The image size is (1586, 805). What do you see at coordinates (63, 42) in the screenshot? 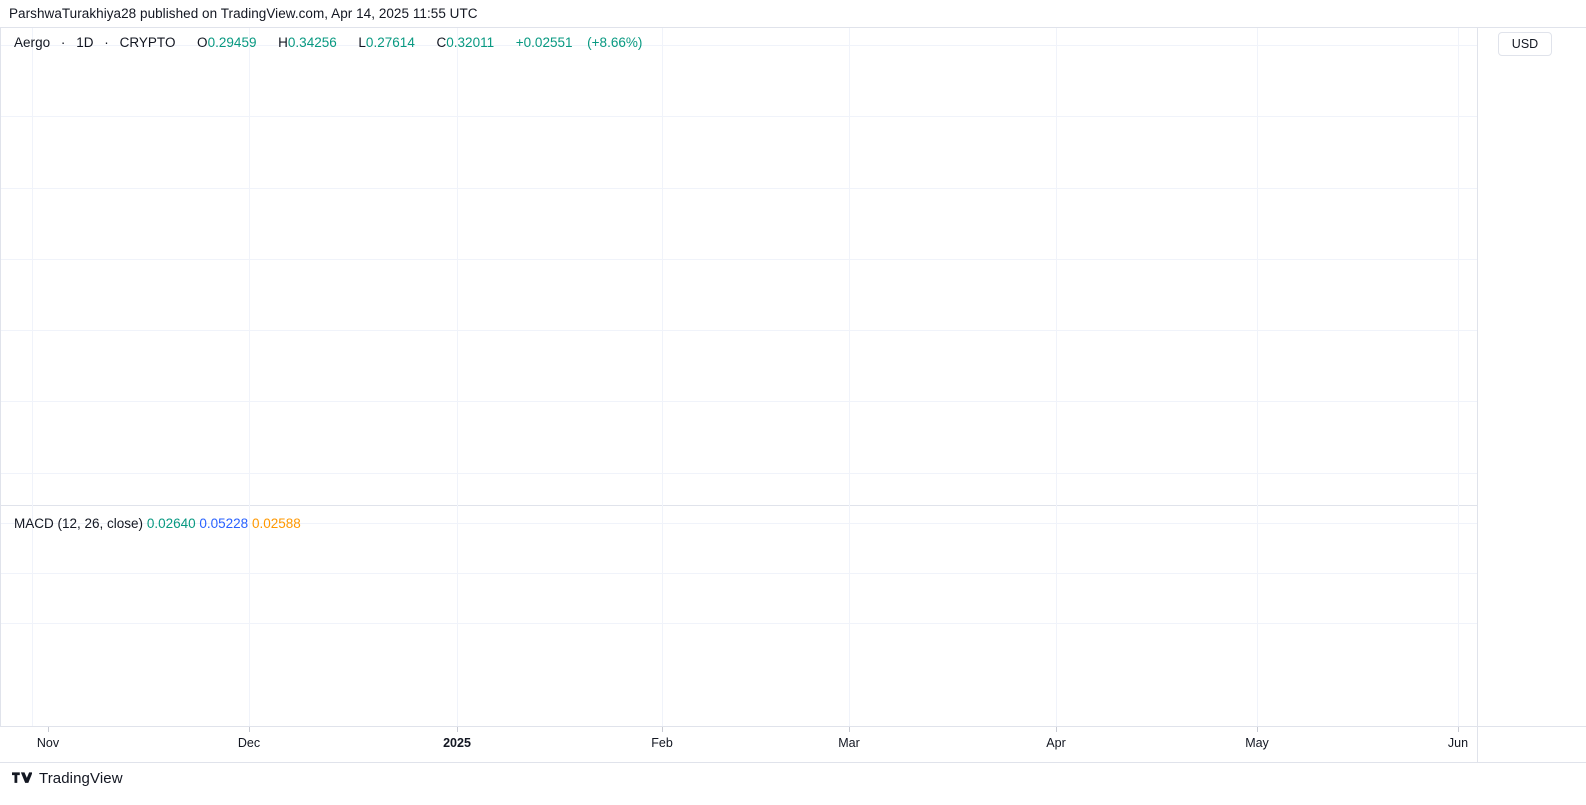
I see `legend-sep-1: ·` at bounding box center [63, 42].